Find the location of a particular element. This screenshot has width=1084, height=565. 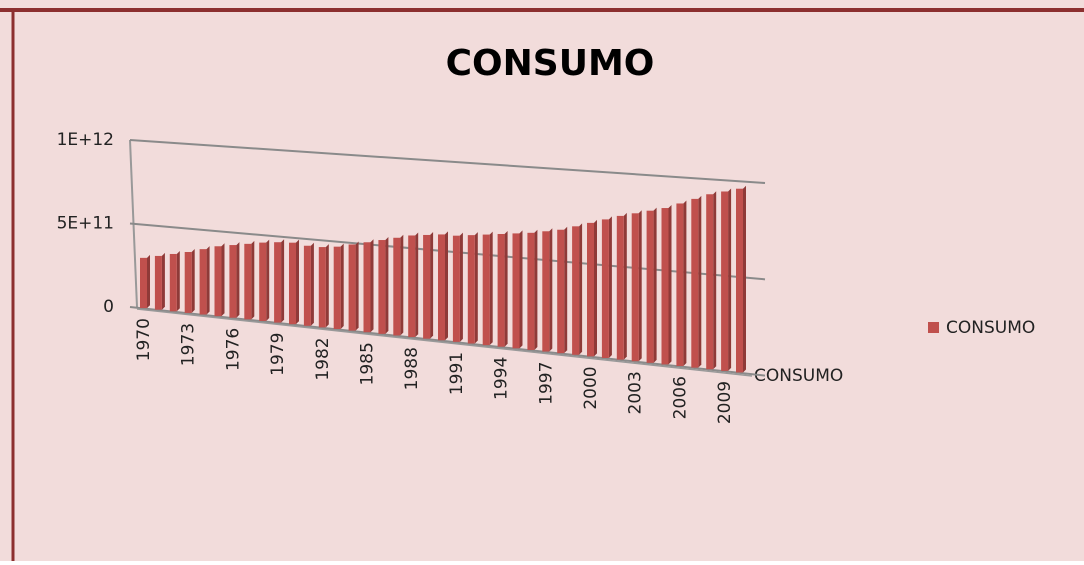

y-tick-label: 0 is located at coordinates (108, 307).